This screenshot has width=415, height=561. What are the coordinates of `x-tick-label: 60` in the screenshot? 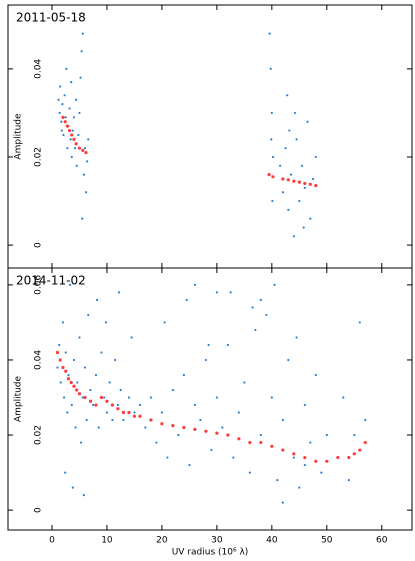 It's located at (382, 541).